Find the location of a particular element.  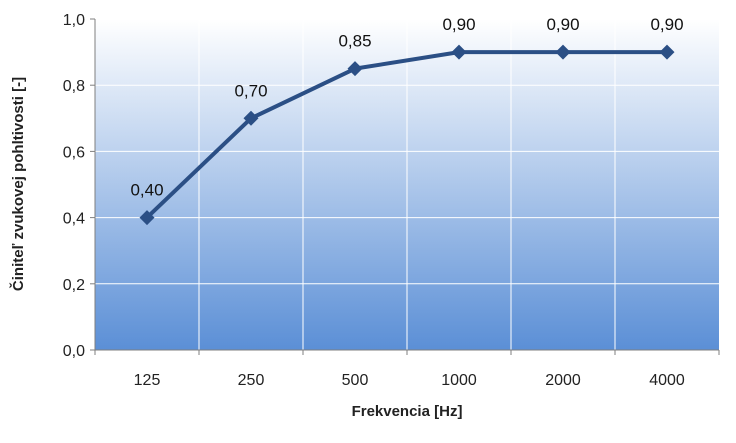

y-tick-label: 1,0 is located at coordinates (74, 20).